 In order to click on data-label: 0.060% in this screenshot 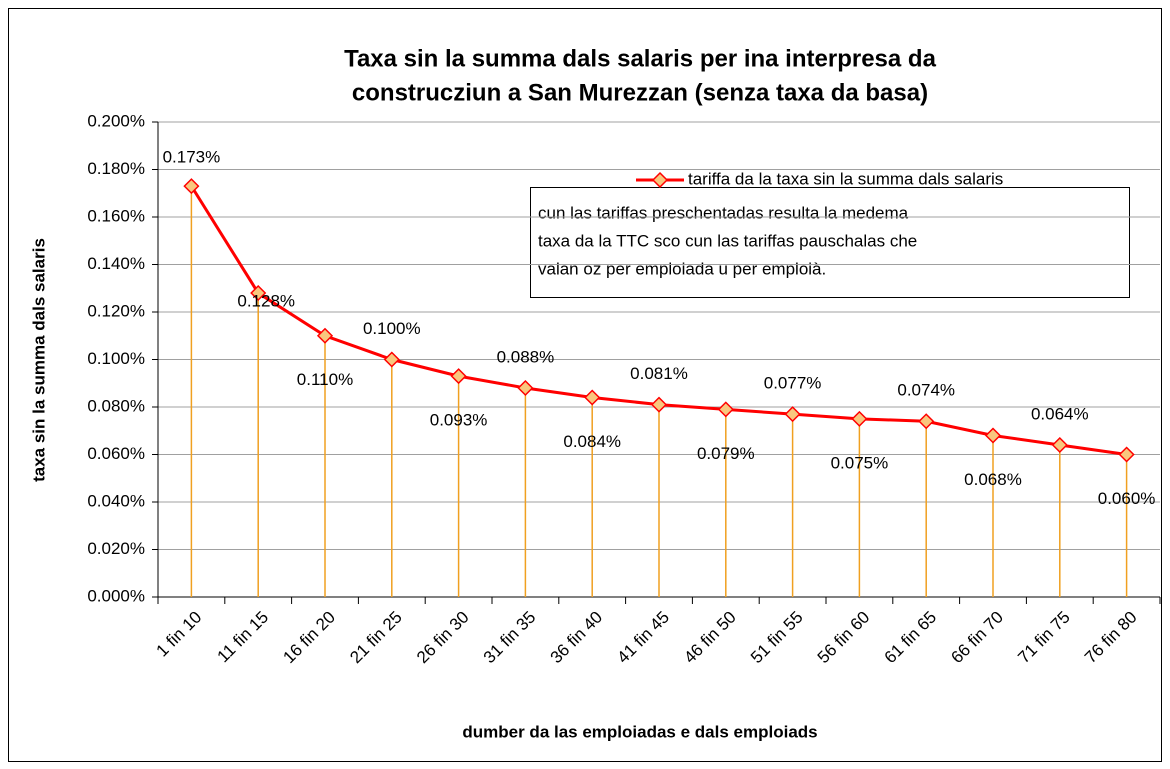, I will do `click(1127, 498)`.